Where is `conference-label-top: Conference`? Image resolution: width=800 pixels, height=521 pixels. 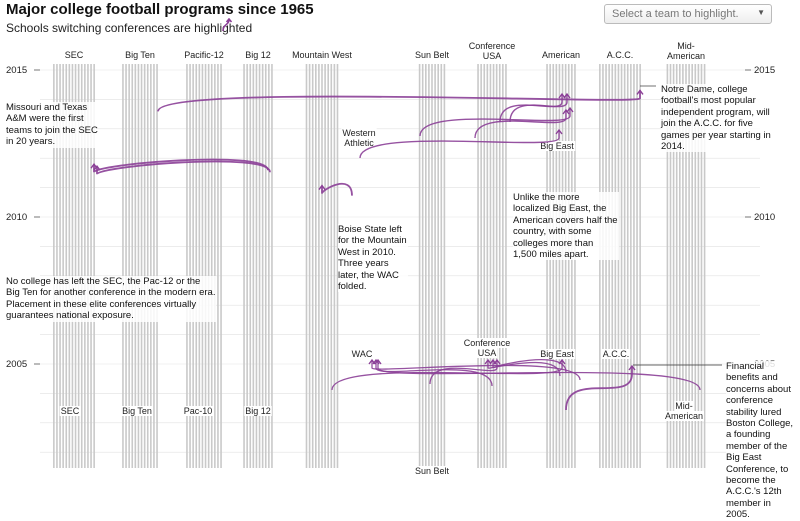
conference-label-top: Conference is located at coordinates (492, 46).